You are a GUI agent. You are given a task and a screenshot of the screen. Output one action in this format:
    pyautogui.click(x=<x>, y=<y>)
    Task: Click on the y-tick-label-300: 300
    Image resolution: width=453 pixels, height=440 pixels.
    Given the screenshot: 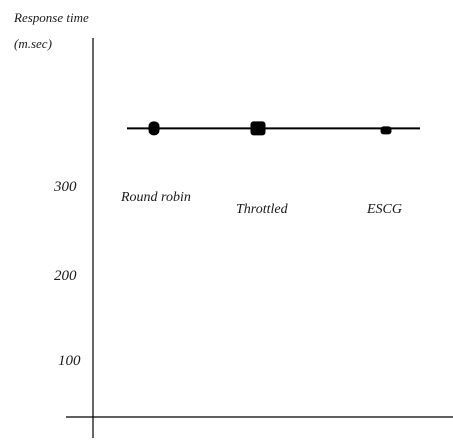 What is the action you would take?
    pyautogui.click(x=65, y=187)
    